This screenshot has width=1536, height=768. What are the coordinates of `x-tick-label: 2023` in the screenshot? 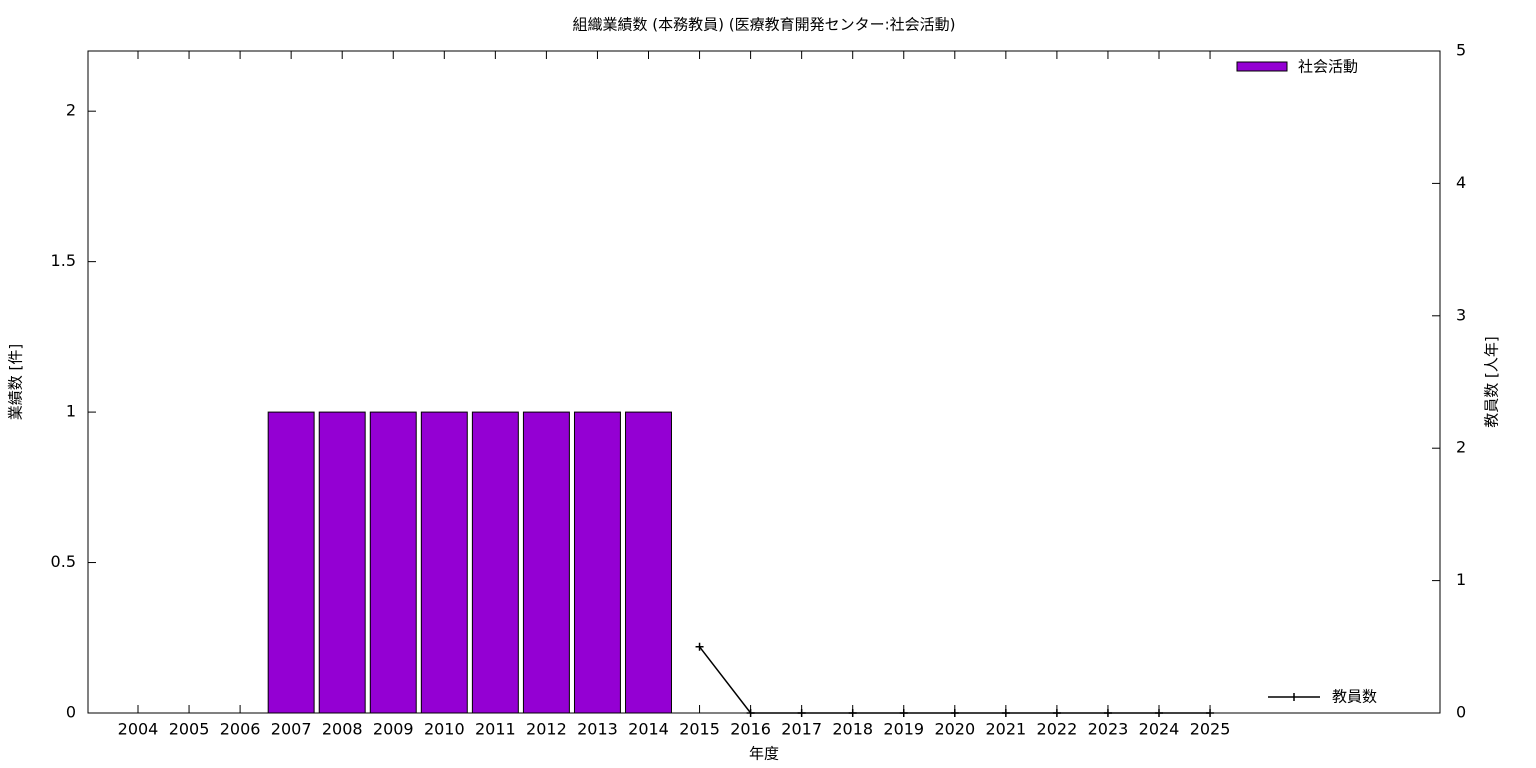 It's located at (1108, 729).